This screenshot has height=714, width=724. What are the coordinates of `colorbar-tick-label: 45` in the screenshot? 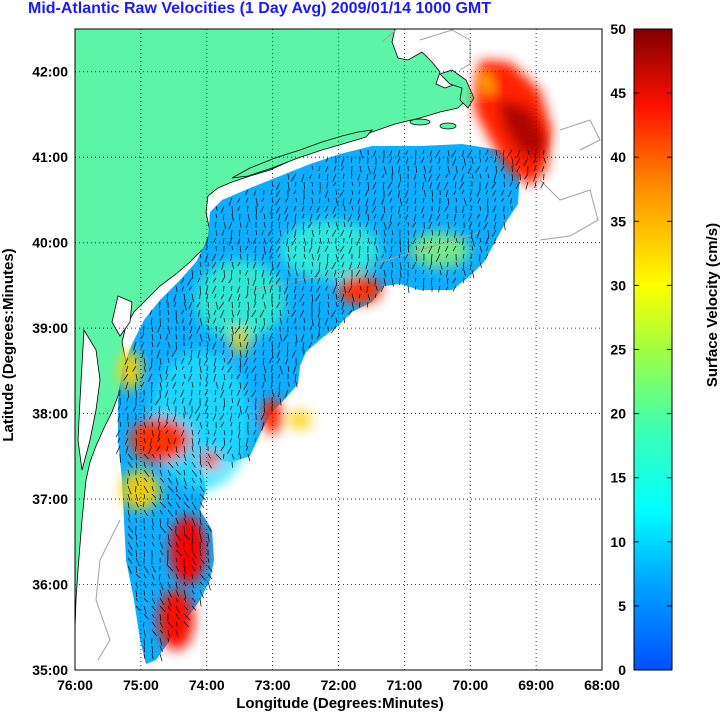 It's located at (618, 93).